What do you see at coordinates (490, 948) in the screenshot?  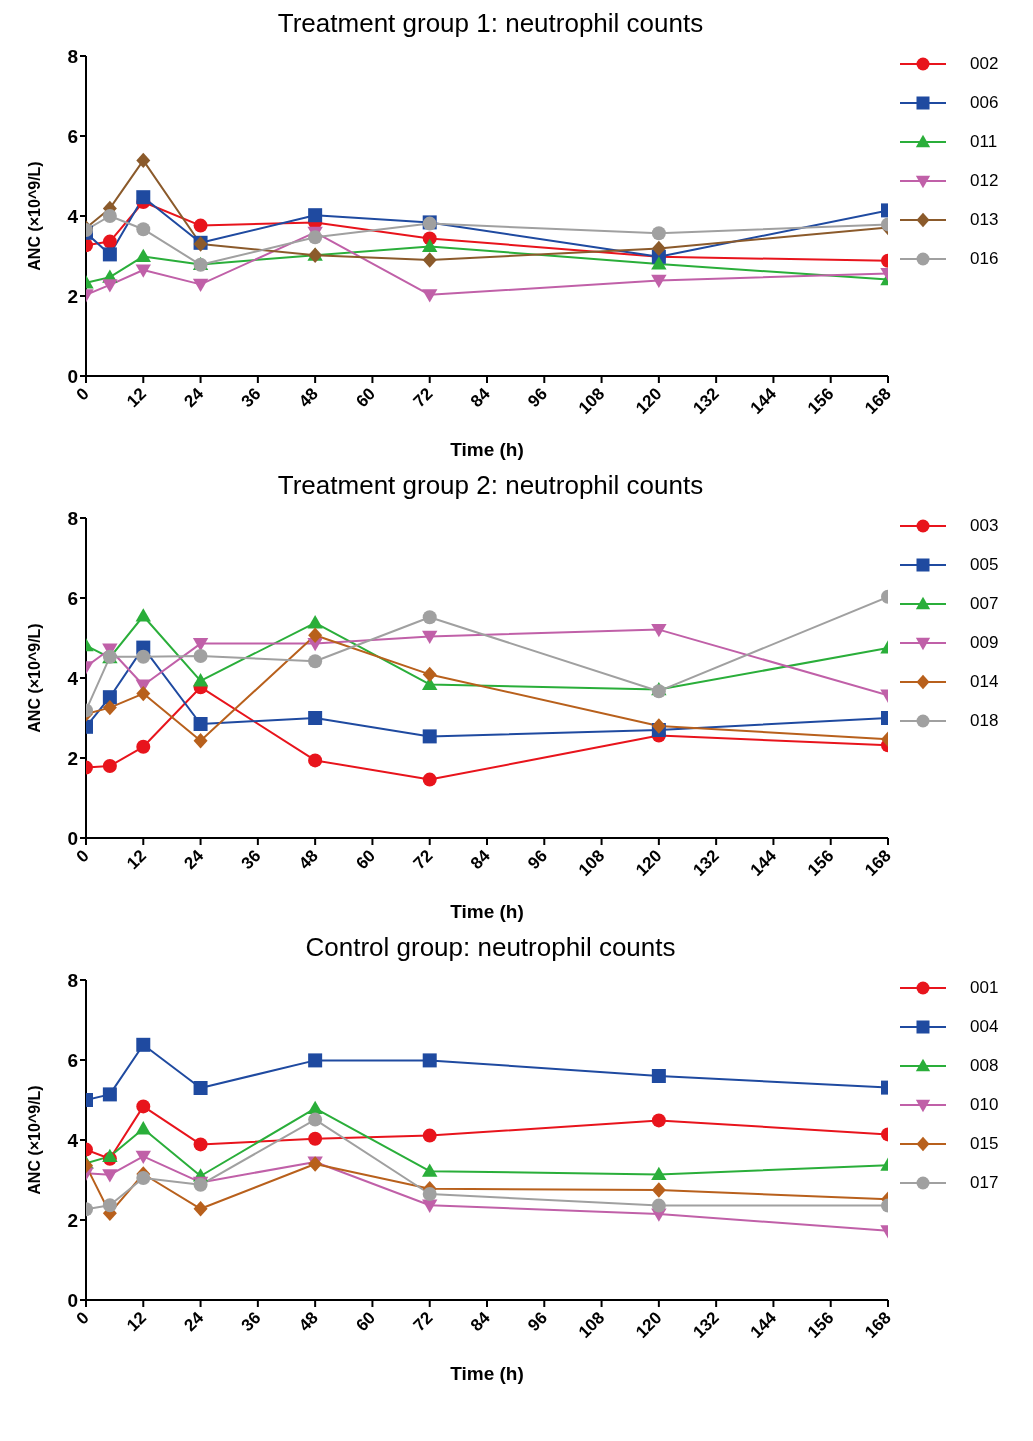 I see `chart-title: Control group: neutrophil counts` at bounding box center [490, 948].